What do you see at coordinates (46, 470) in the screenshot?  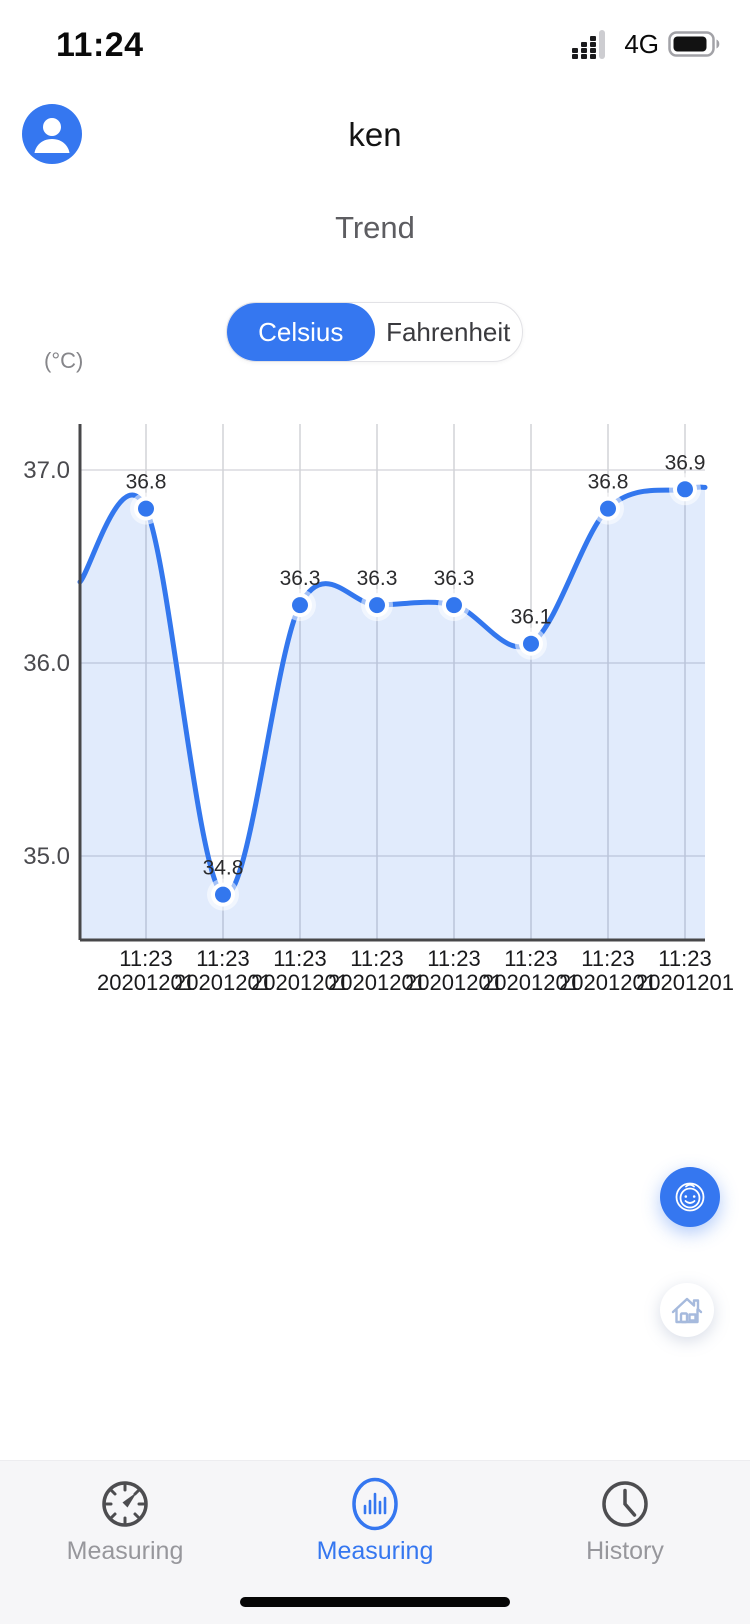 I see `y-tick-label: 37.0` at bounding box center [46, 470].